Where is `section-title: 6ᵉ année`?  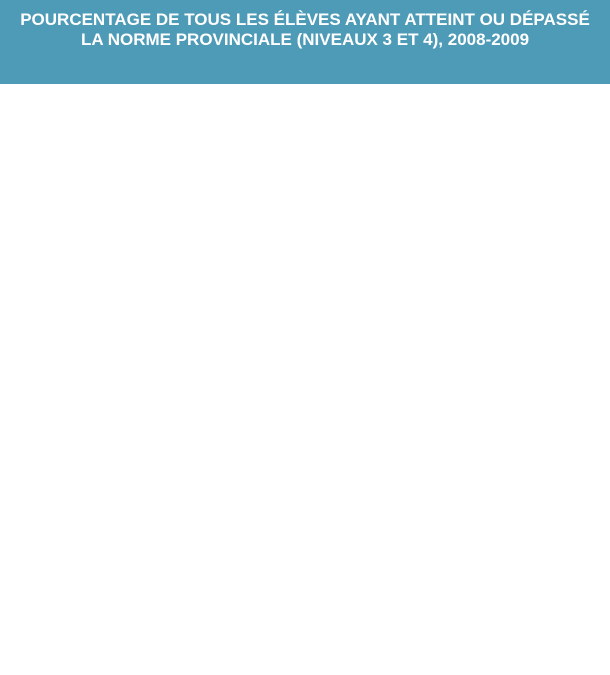
section-title: 6ᵉ année is located at coordinates (305, 405).